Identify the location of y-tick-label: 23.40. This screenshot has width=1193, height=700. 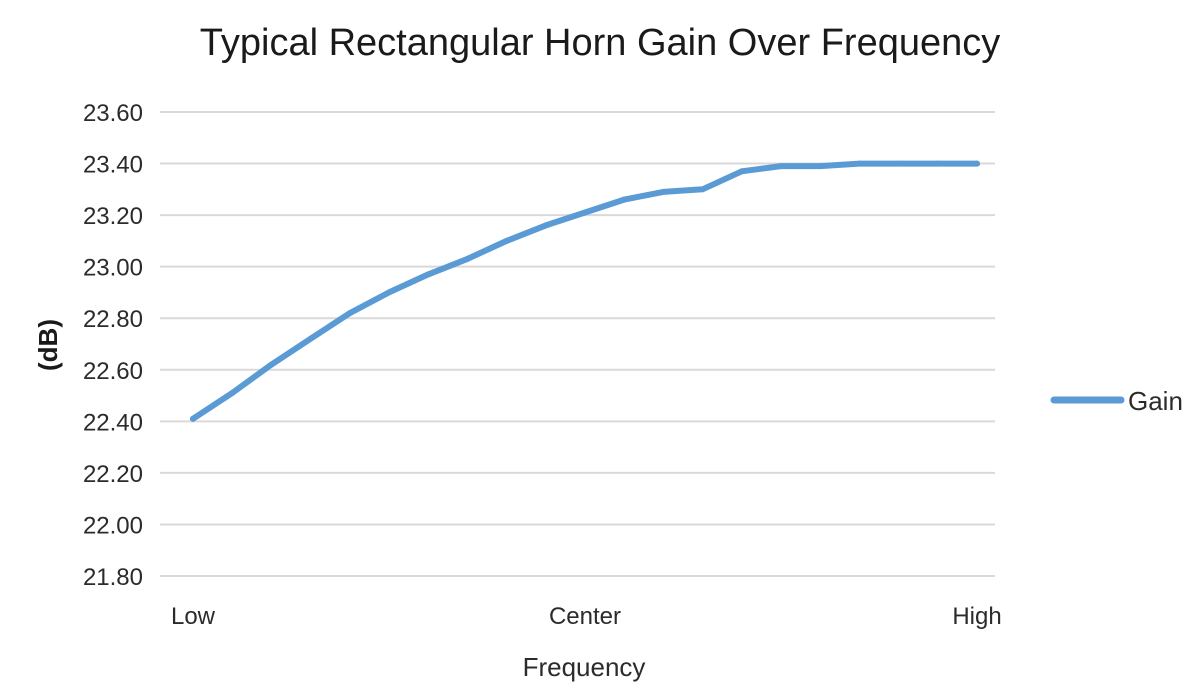
(113, 165).